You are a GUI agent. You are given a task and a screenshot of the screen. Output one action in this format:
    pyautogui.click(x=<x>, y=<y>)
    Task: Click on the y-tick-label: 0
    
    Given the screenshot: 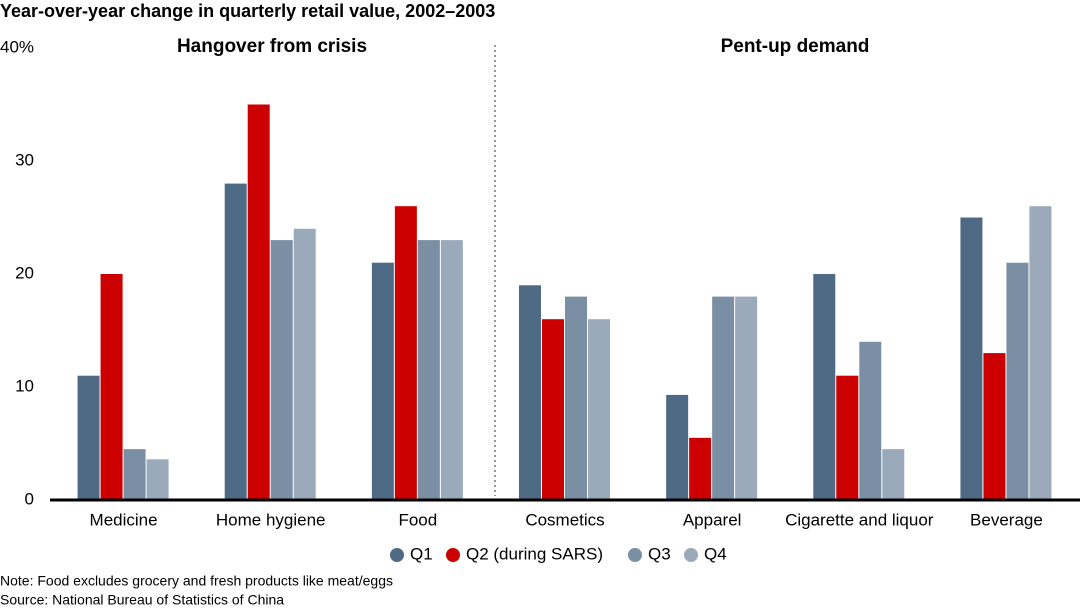 What is the action you would take?
    pyautogui.click(x=29, y=498)
    